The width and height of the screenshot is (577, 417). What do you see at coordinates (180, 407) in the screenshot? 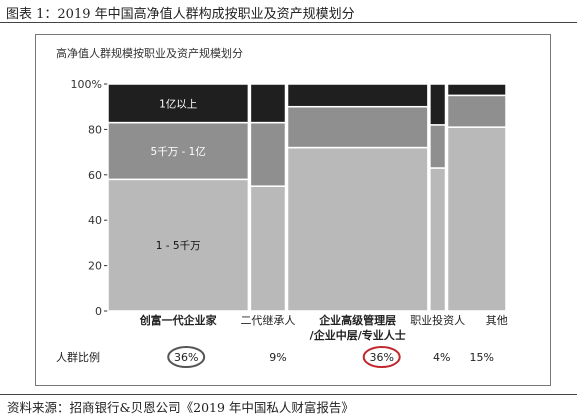
I see `source-note: 资料来源：招商银行&贝恩公司《2019 年中国私人财富报告》` at bounding box center [180, 407].